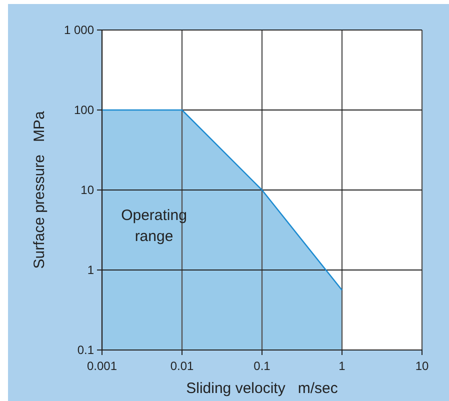 The width and height of the screenshot is (449, 401). I want to click on y-tick-label: 0.1, so click(85, 349).